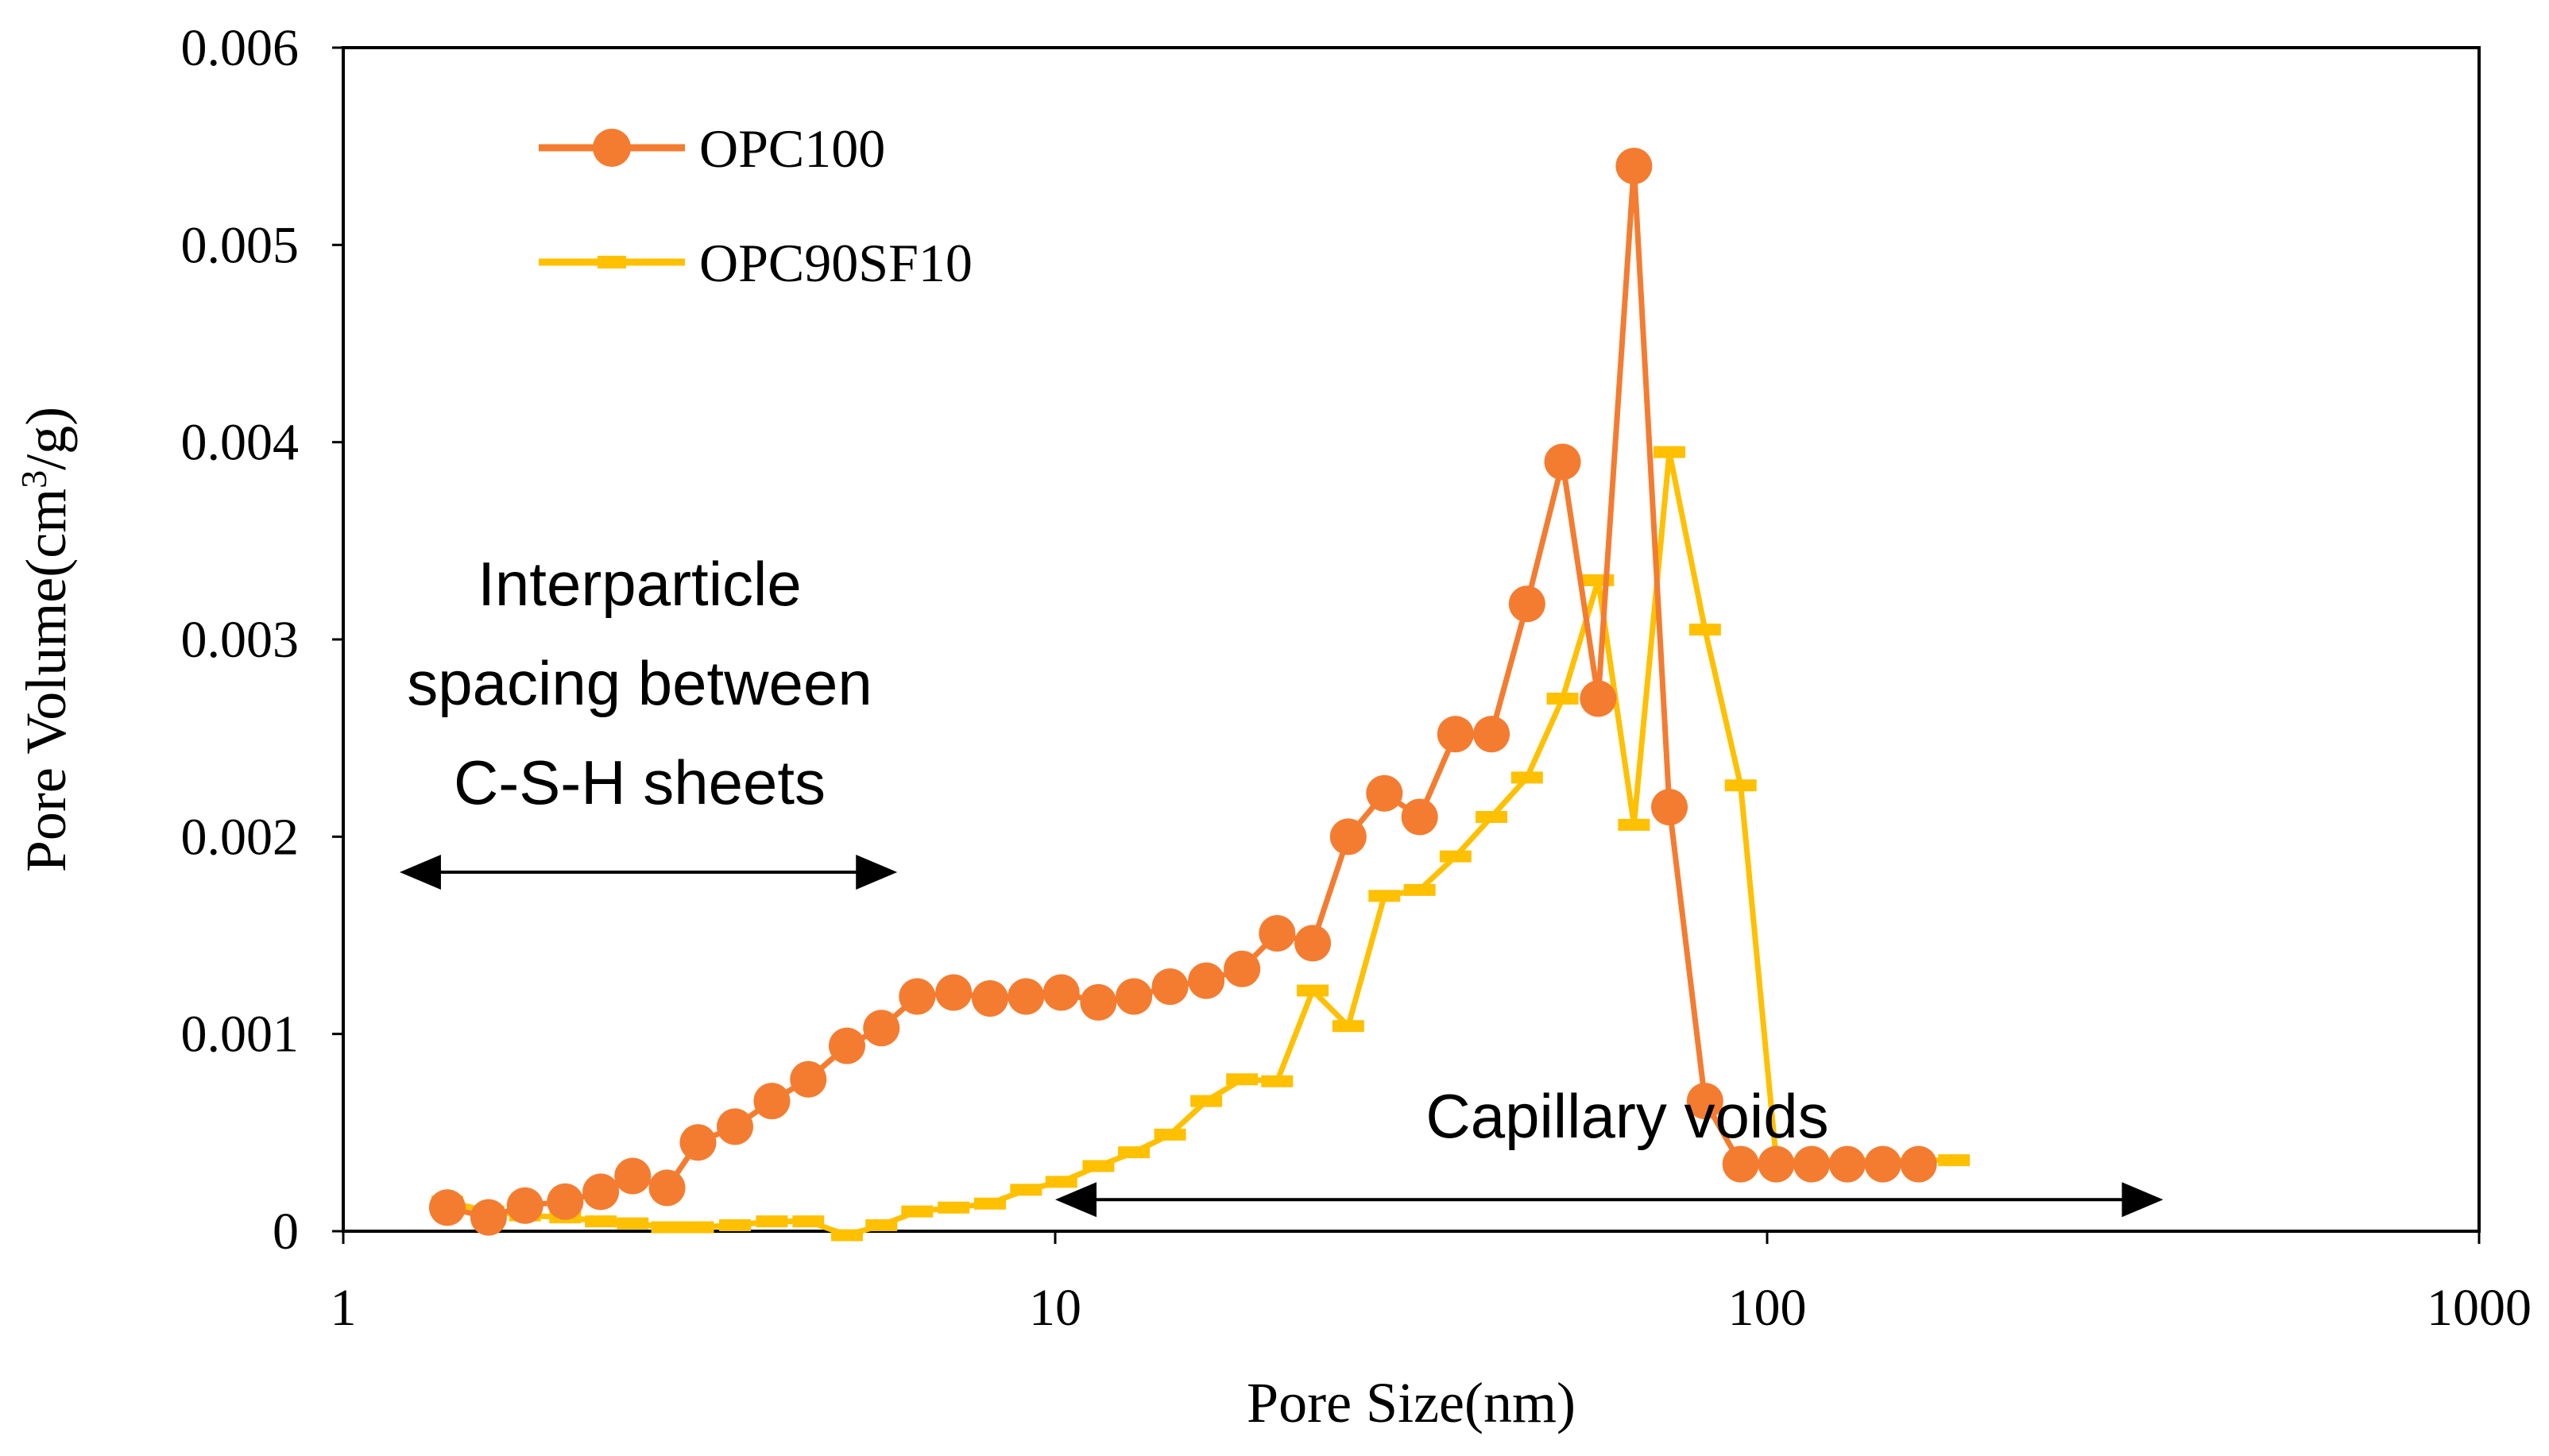 The height and width of the screenshot is (1456, 2549). What do you see at coordinates (344, 1308) in the screenshot?
I see `x-tick-label: 1` at bounding box center [344, 1308].